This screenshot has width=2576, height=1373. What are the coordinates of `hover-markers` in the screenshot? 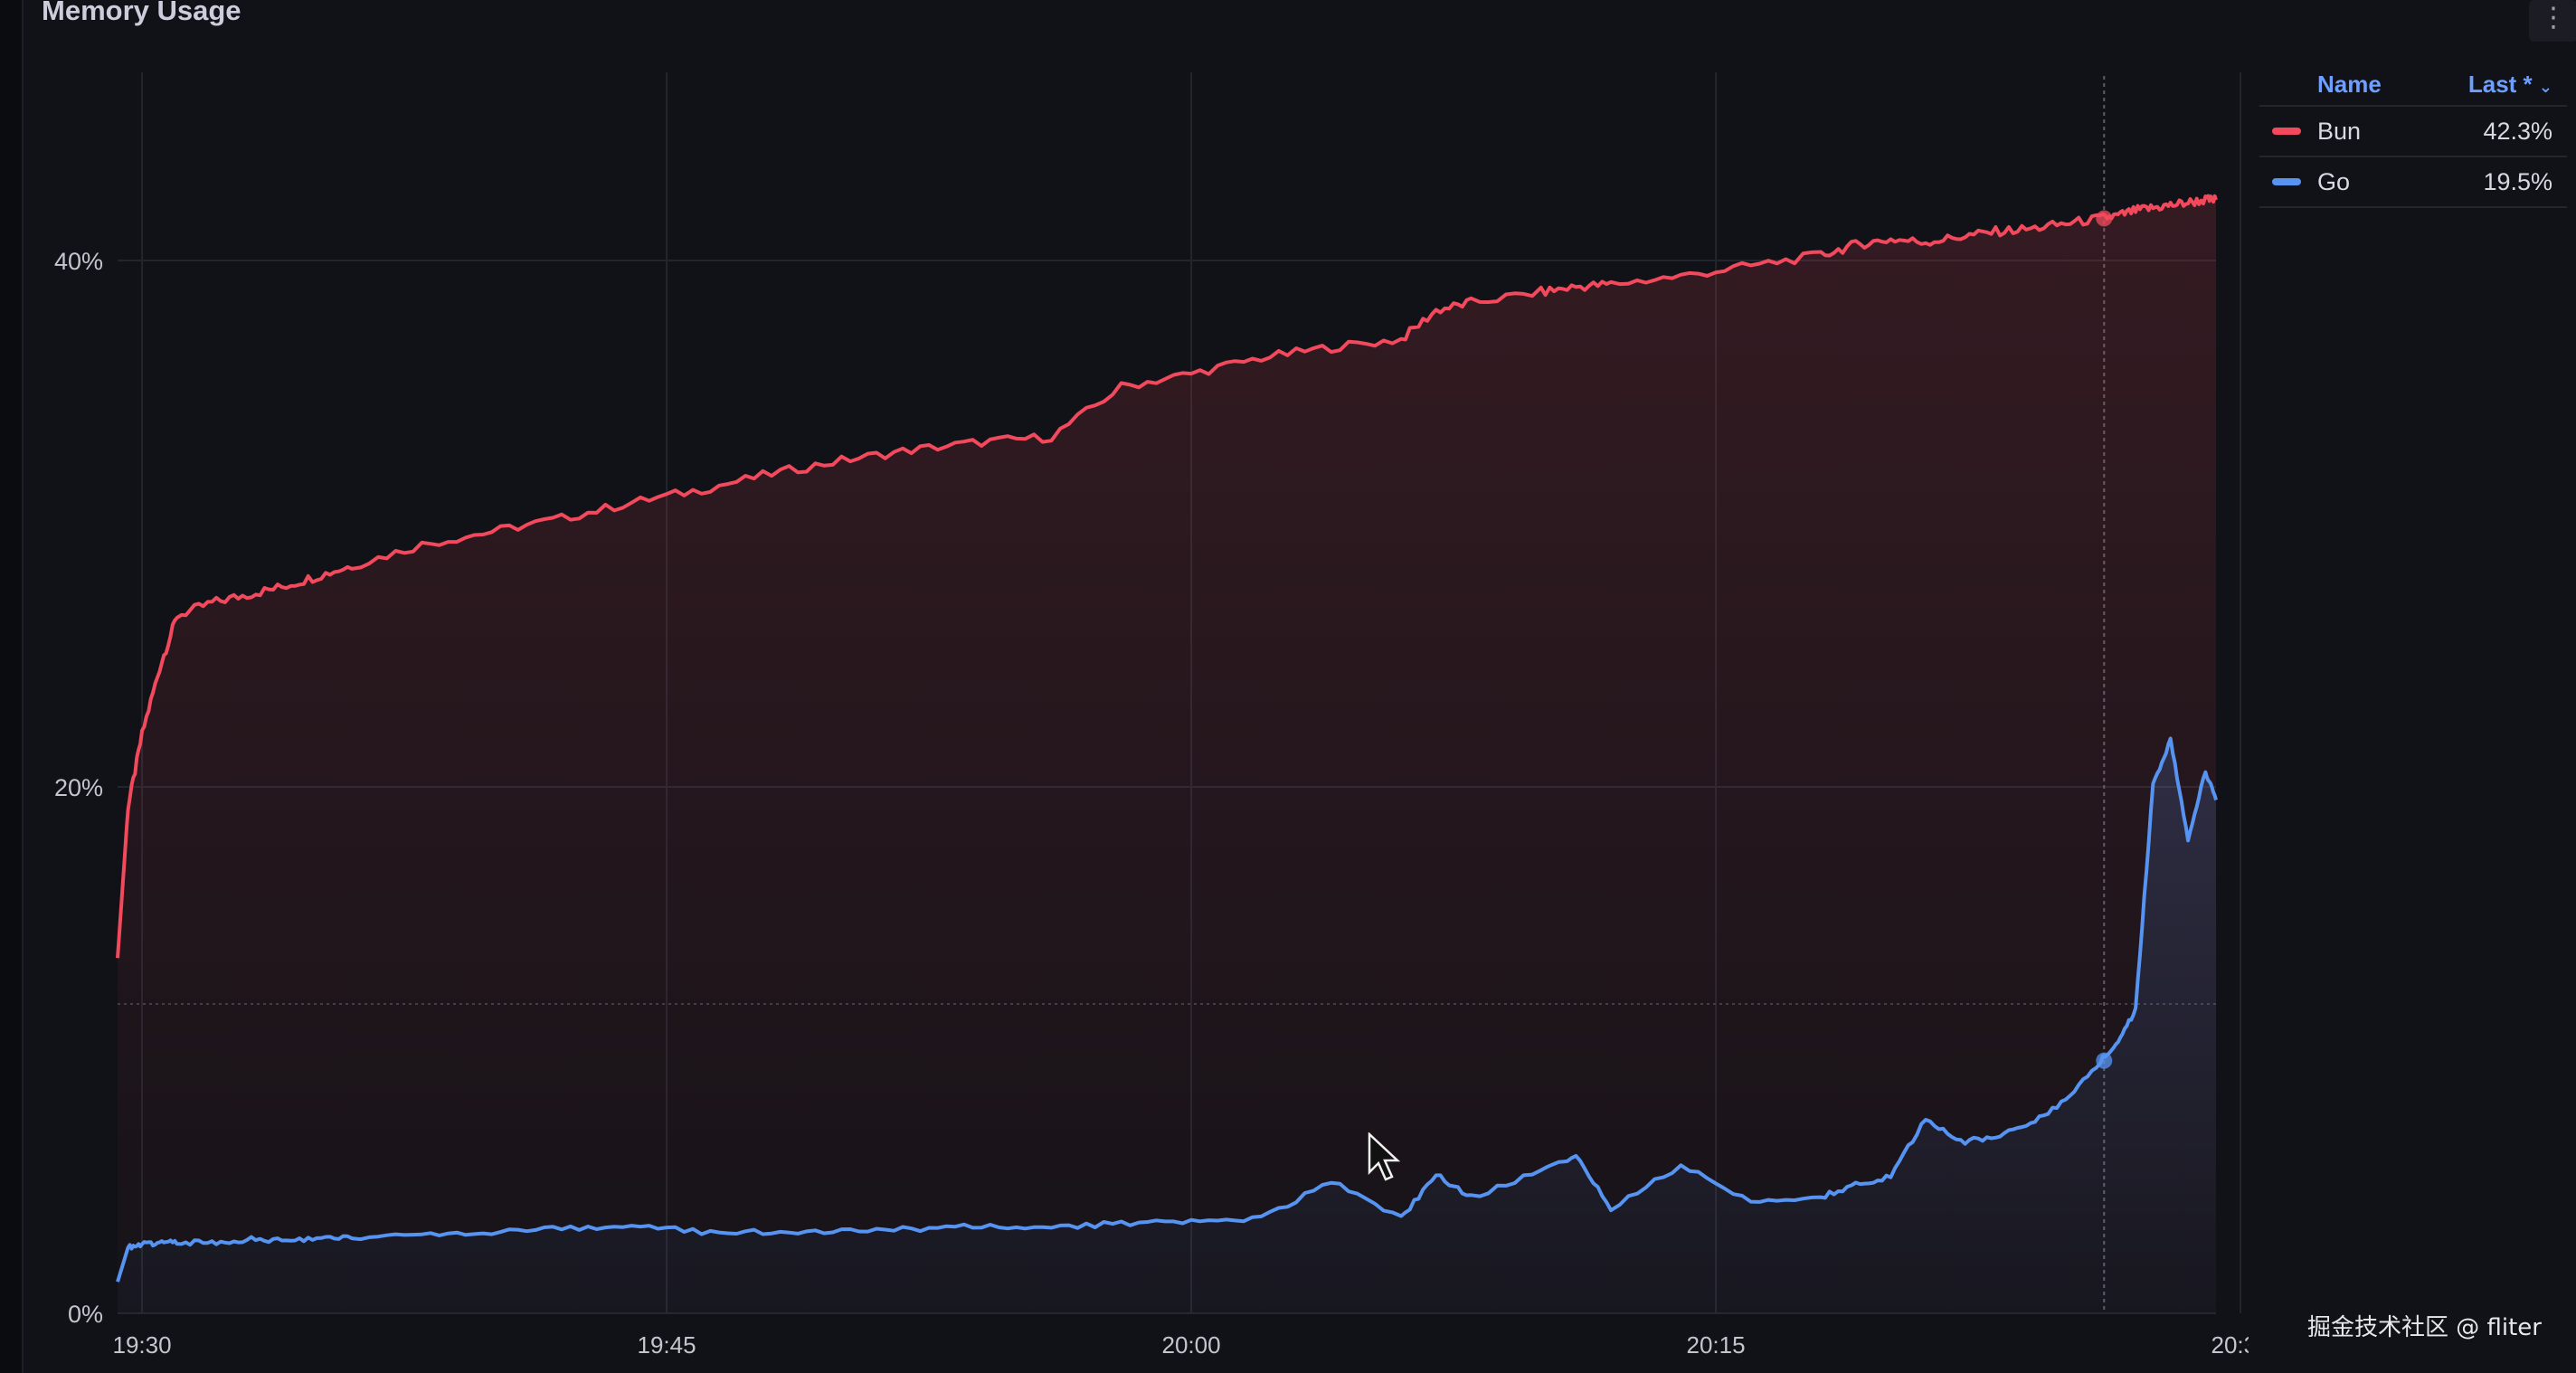 It's located at (2104, 639).